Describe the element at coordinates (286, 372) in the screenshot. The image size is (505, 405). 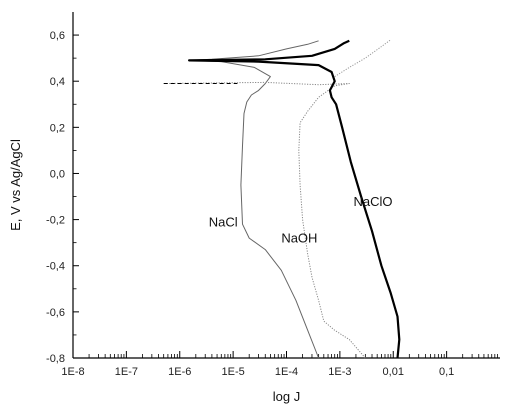
I see `x-tick-label: 1E-4` at that location.